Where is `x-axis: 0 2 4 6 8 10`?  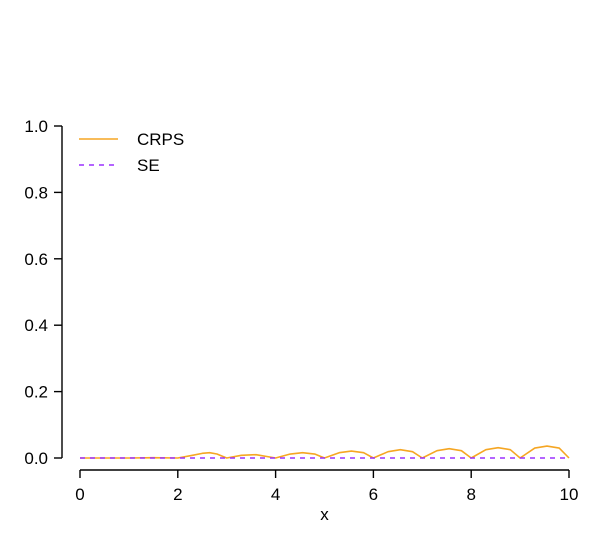 x-axis: 0 2 4 6 8 10 is located at coordinates (327, 486).